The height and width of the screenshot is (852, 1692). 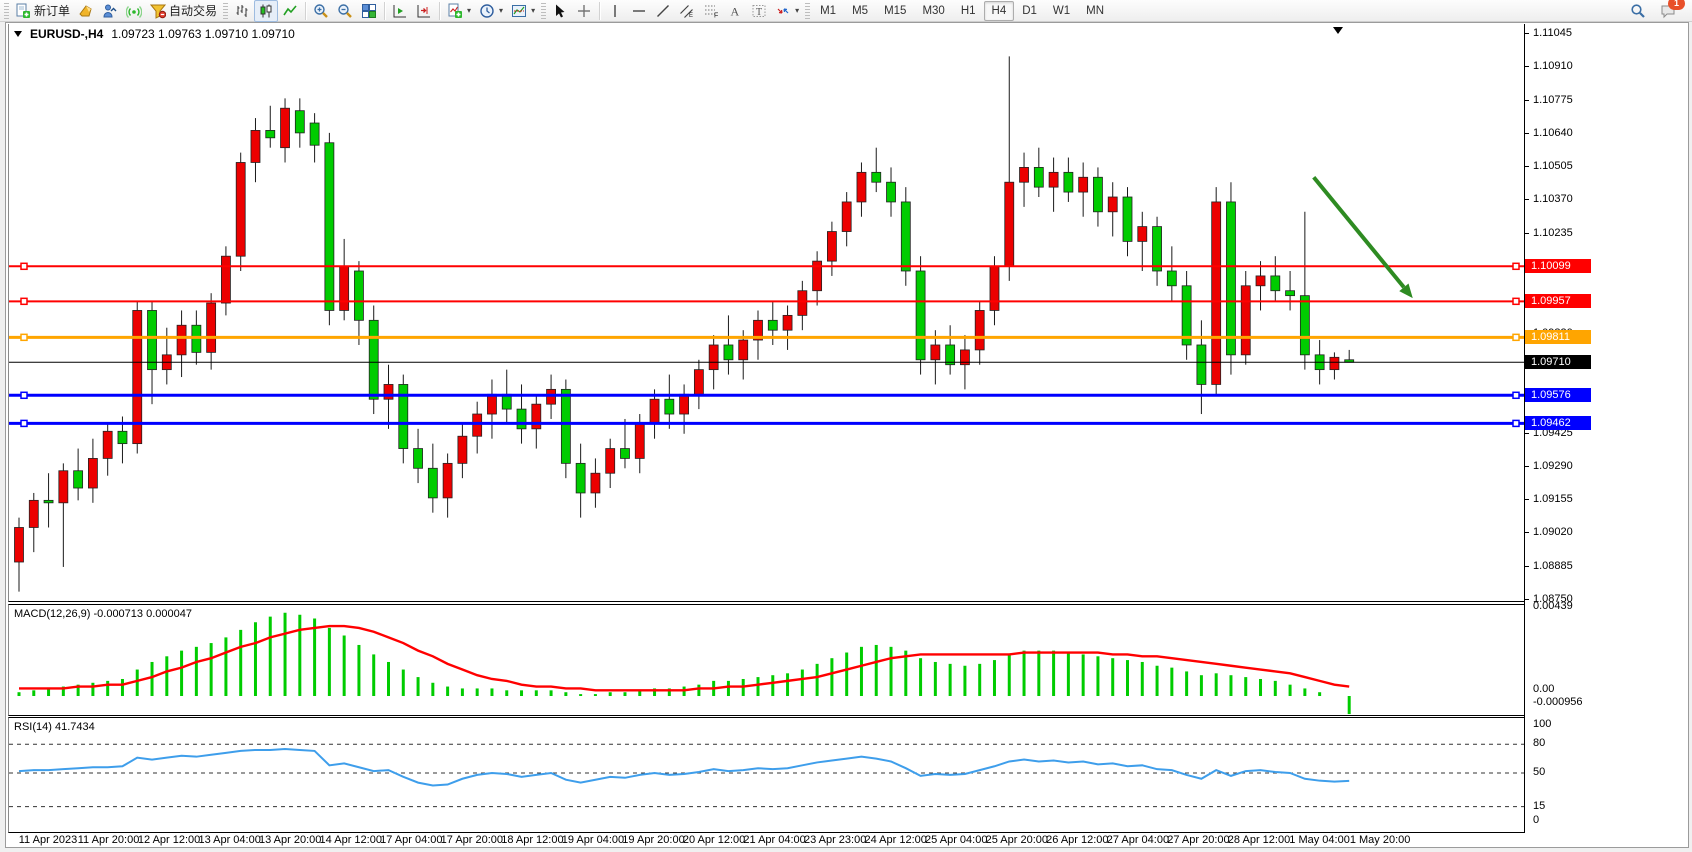 I want to click on auto-scroll-button, so click(x=400, y=11).